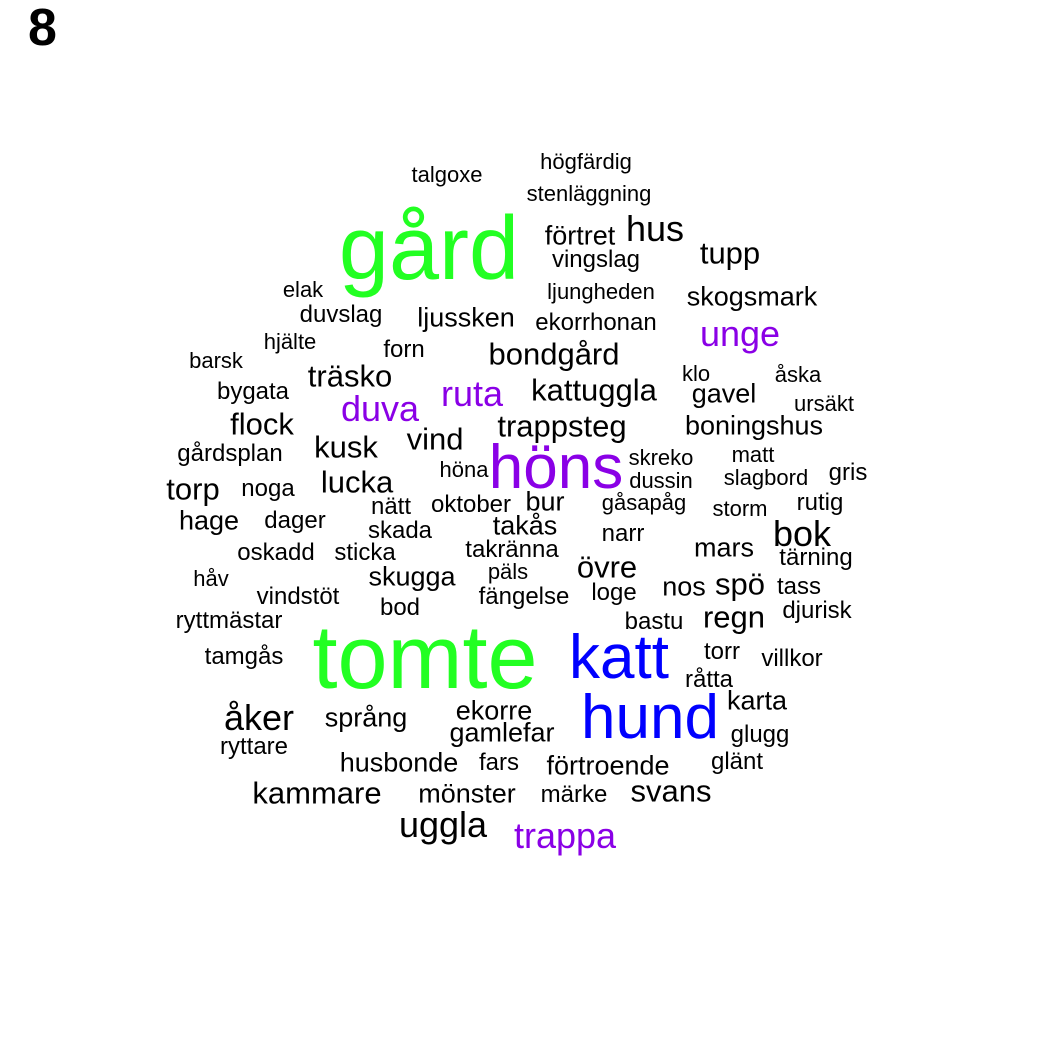 Image resolution: width=1050 pixels, height=1050 pixels. I want to click on cloud-word: duvslag, so click(341, 314).